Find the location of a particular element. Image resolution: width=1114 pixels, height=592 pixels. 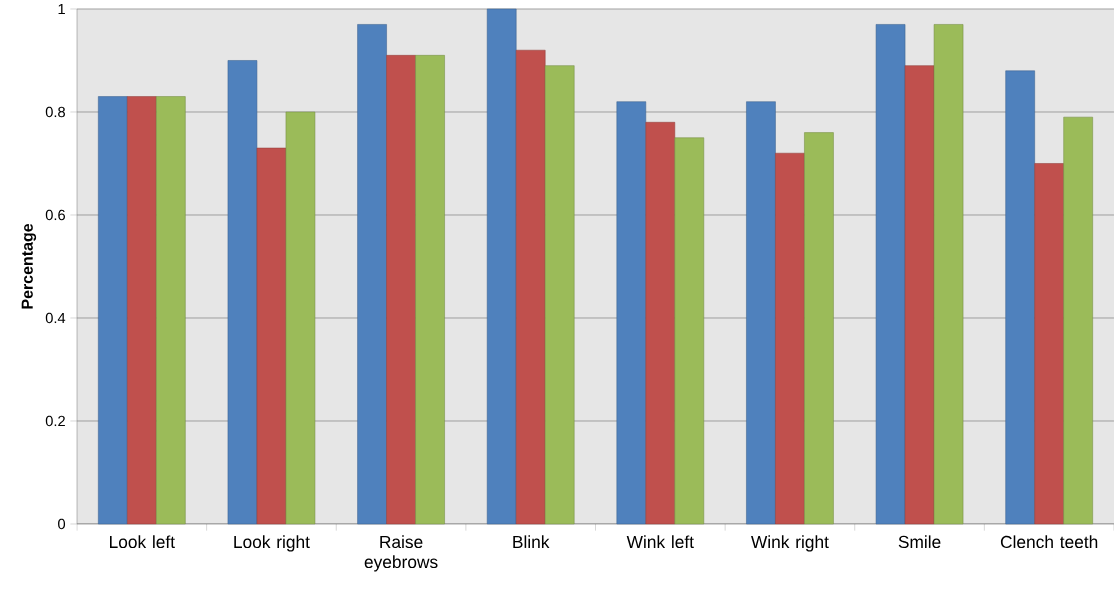

x-tick-label: Wink left is located at coordinates (660, 542).